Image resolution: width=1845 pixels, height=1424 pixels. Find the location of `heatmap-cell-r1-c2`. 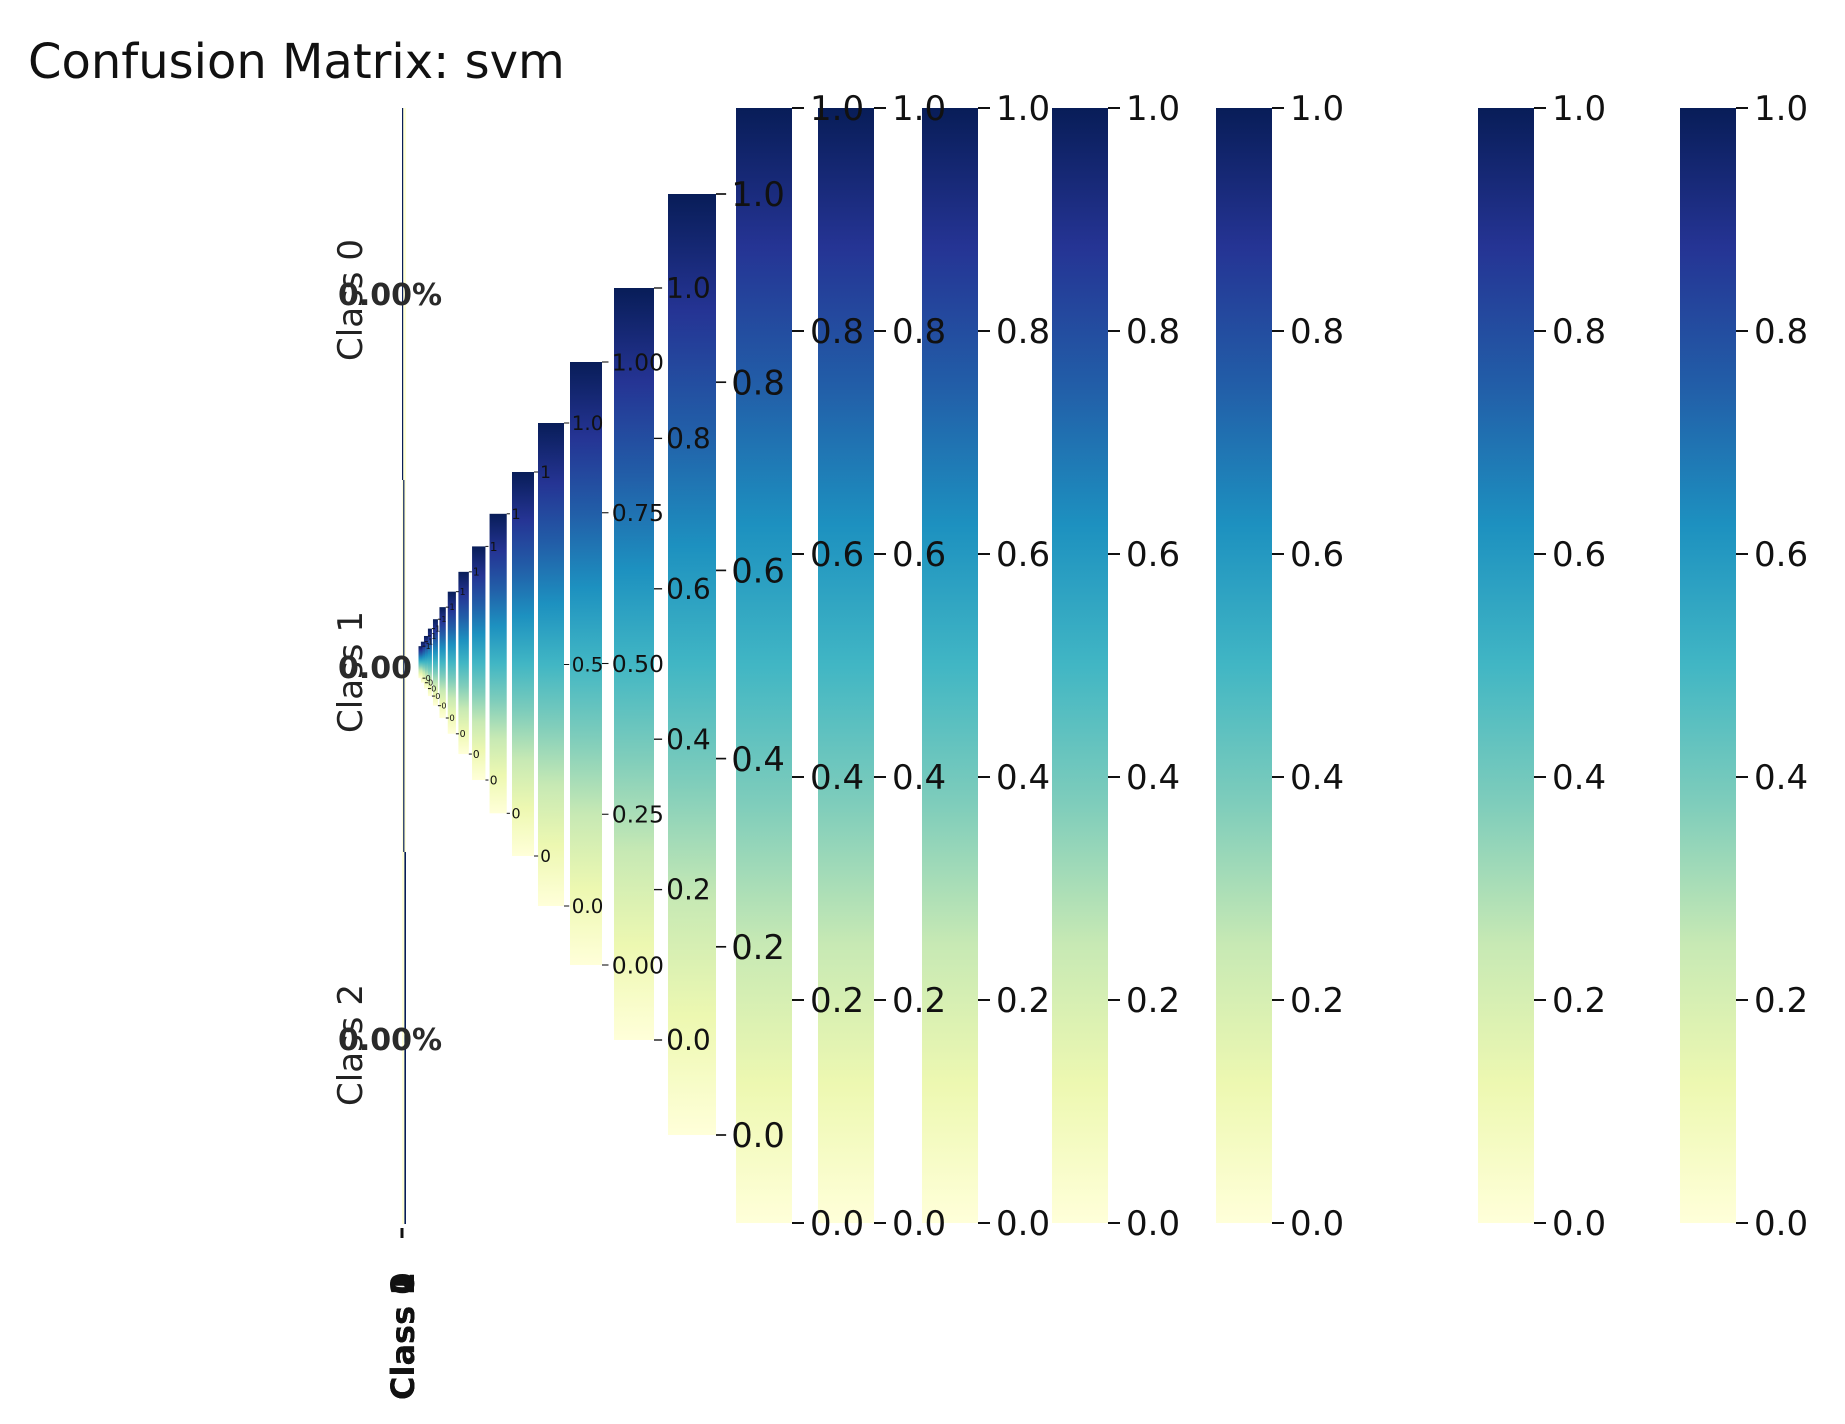

heatmap-cell-r1-c2 is located at coordinates (405, 666).